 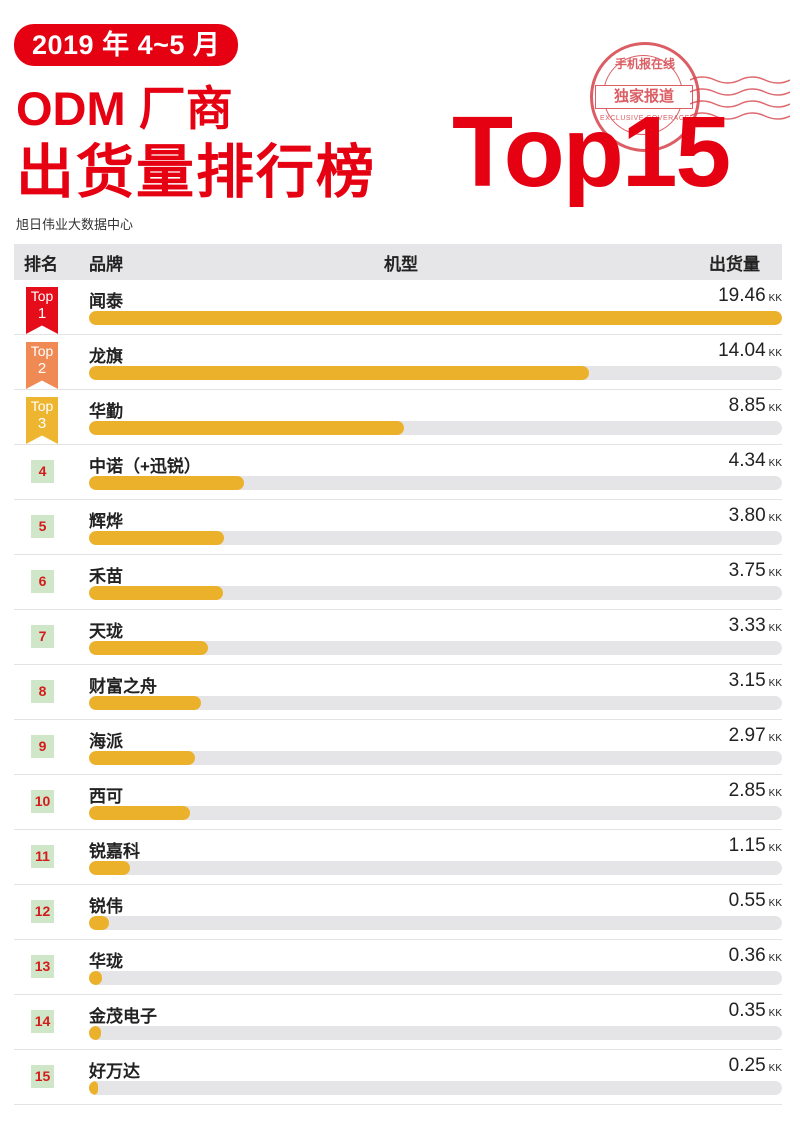 I want to click on brand-name: 中诺（+迅锐）, so click(x=145, y=466).